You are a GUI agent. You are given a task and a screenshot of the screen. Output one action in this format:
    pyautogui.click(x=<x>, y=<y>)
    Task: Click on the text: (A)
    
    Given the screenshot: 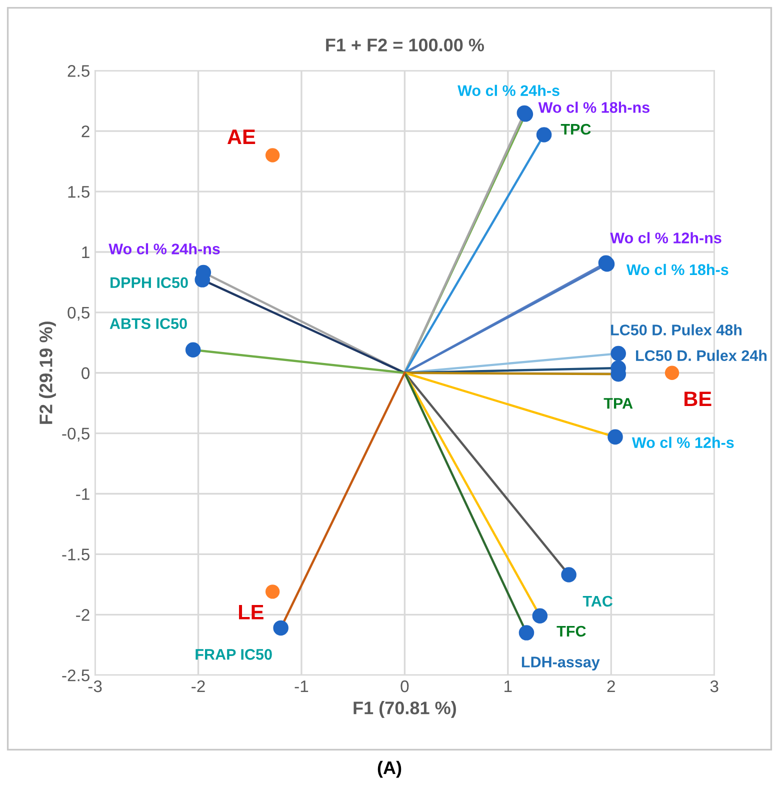 What is the action you would take?
    pyautogui.click(x=390, y=769)
    